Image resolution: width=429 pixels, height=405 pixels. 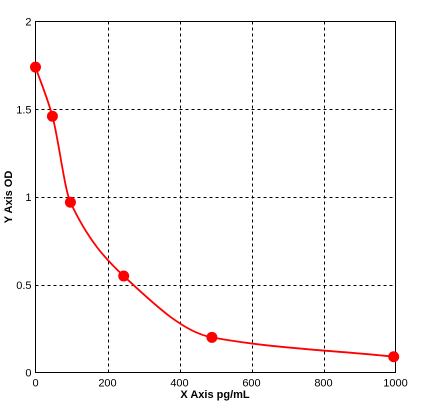 I want to click on x-tick-label: 800, so click(x=323, y=384).